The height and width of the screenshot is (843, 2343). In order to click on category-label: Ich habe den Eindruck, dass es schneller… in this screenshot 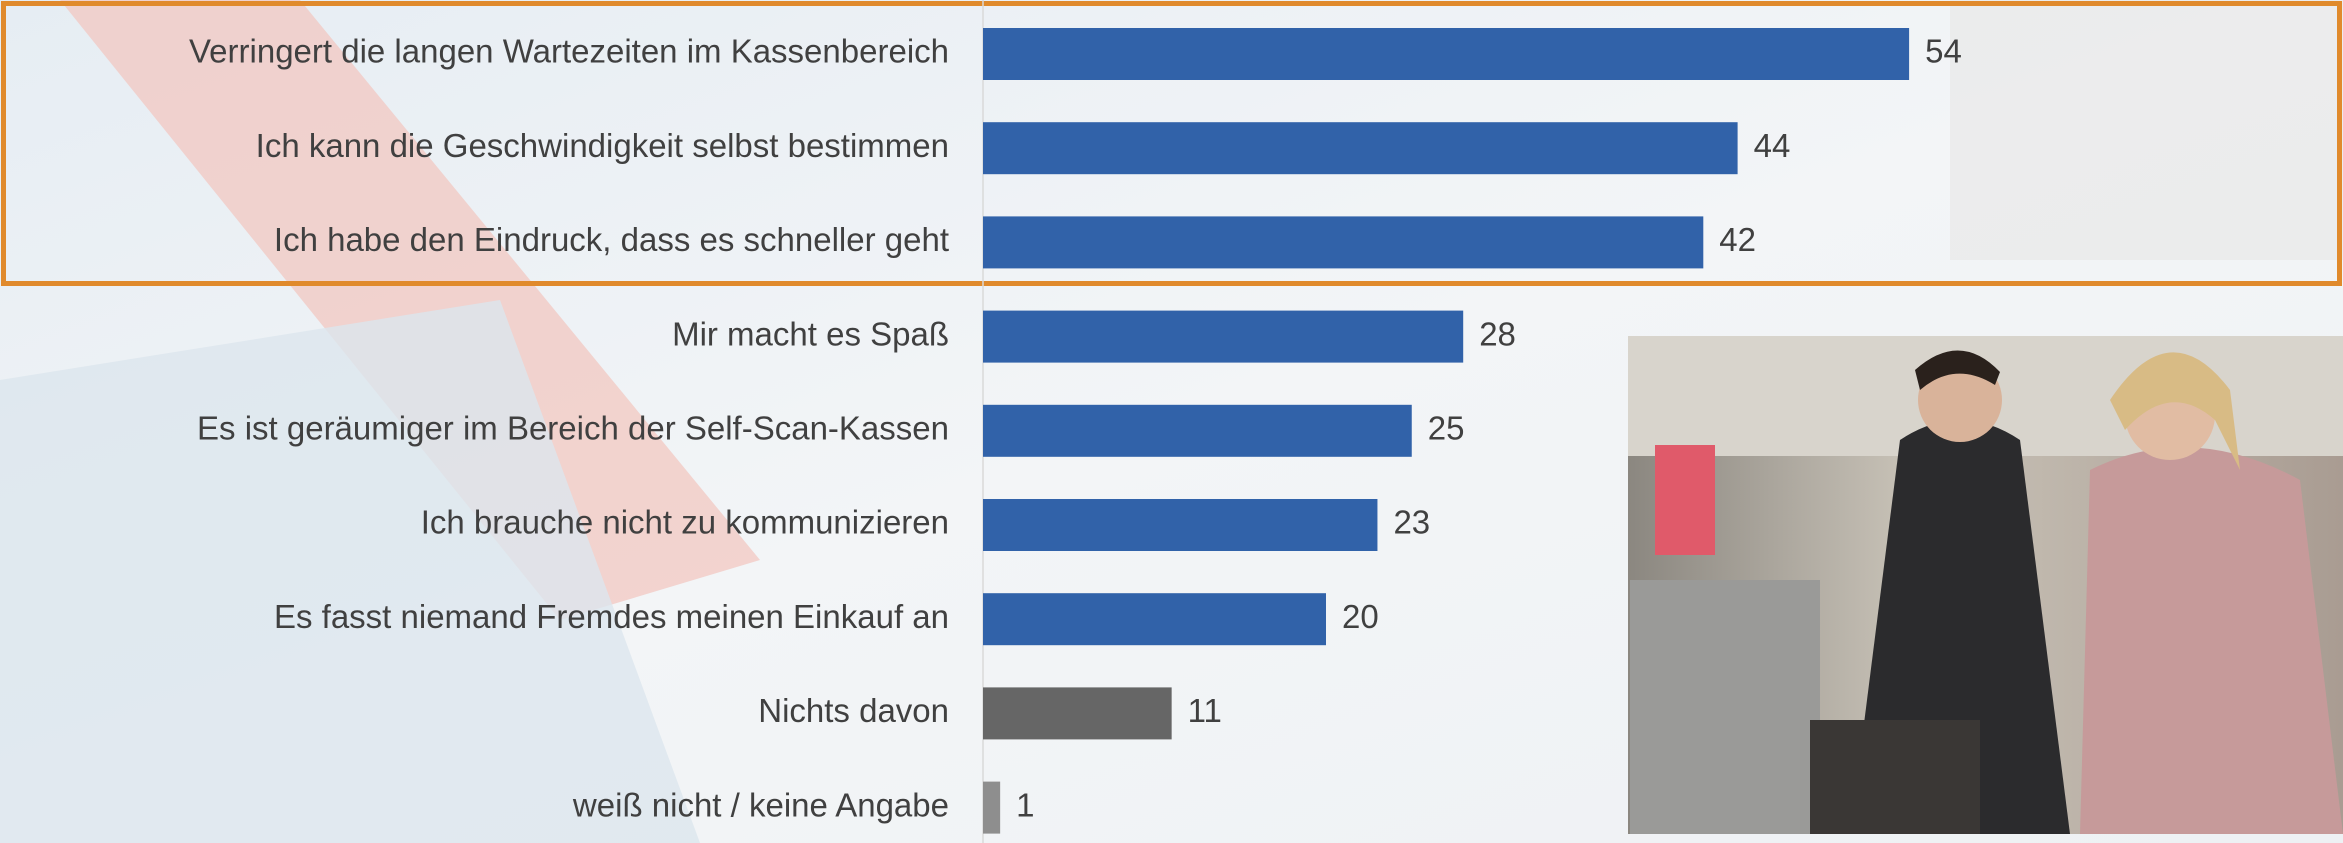, I will do `click(611, 239)`.